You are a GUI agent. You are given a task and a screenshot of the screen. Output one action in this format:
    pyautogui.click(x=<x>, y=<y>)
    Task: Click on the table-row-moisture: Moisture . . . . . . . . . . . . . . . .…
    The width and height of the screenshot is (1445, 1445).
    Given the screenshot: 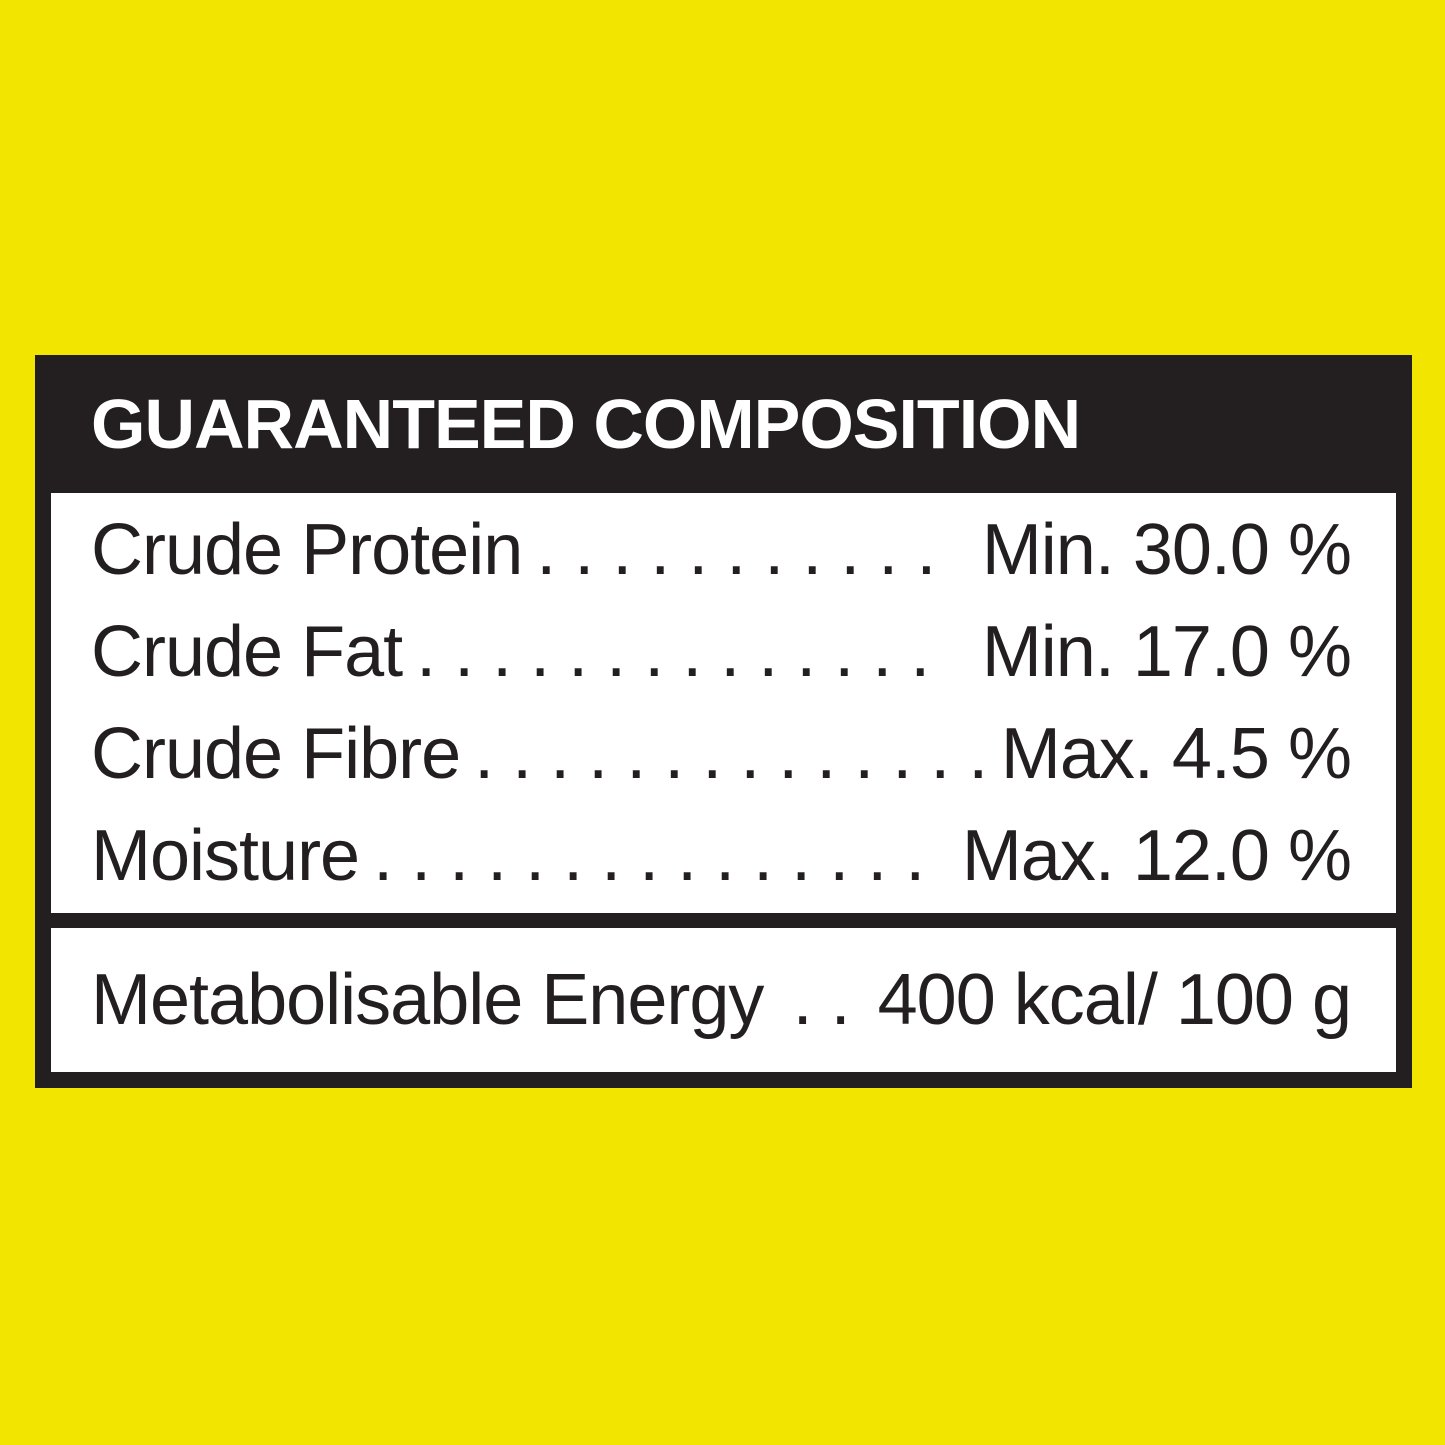 What is the action you would take?
    pyautogui.click(x=723, y=856)
    